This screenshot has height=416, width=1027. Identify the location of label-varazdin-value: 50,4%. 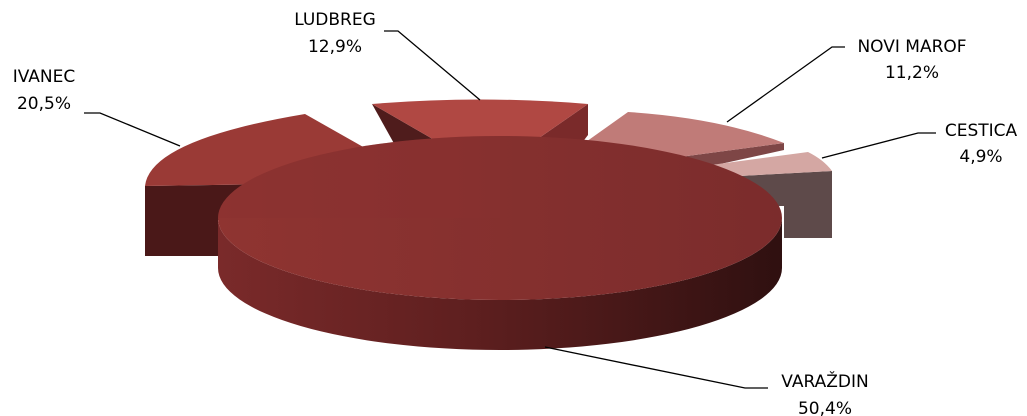
(825, 407).